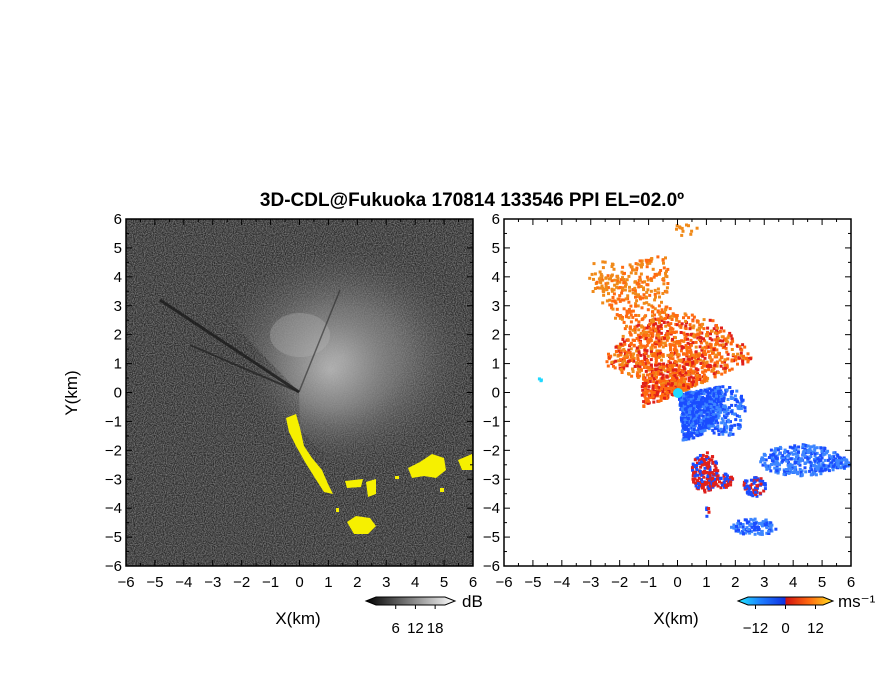 This screenshot has width=880, height=680. I want to click on x-tick-label: −2, so click(619, 582).